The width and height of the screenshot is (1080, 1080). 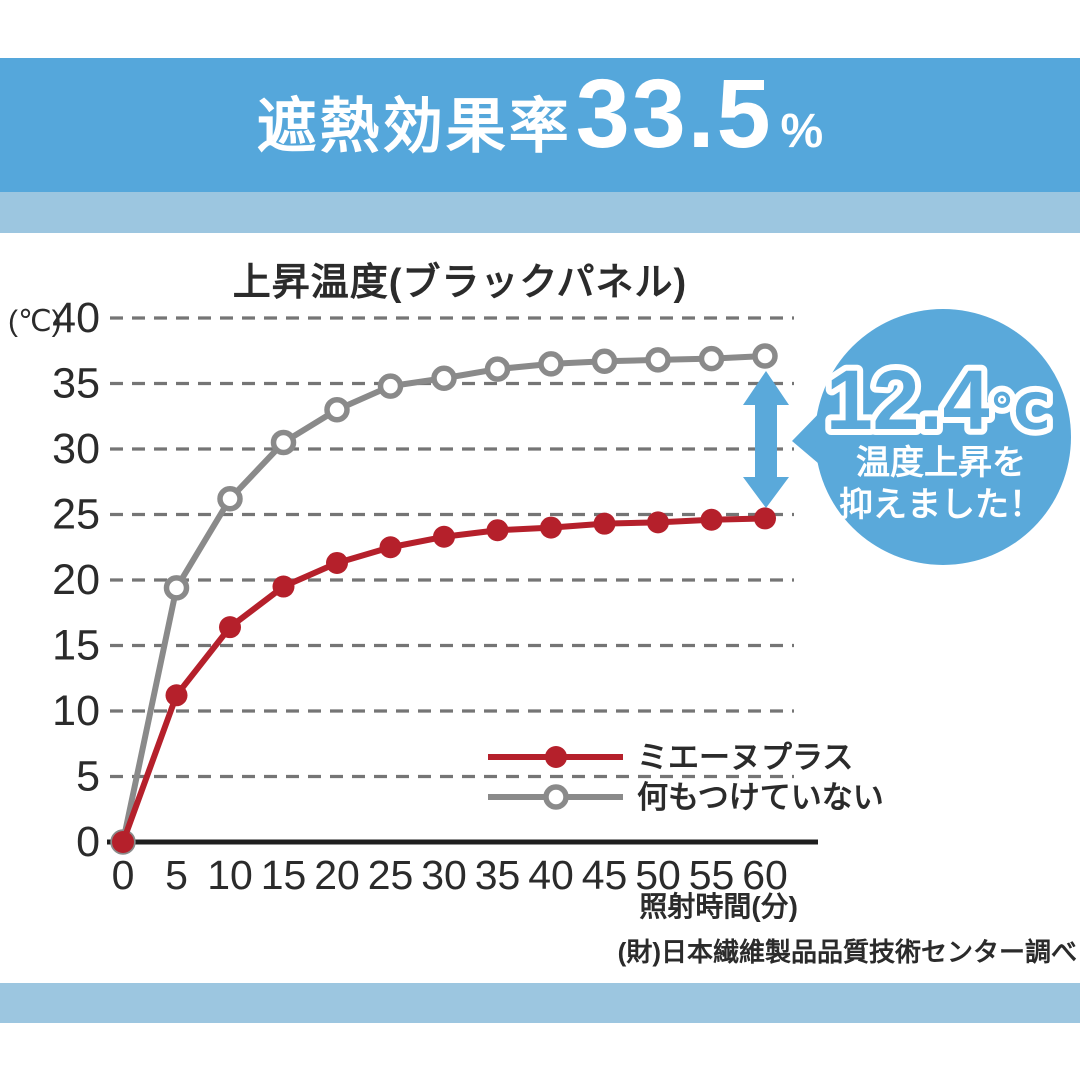 I want to click on light-blue-band-bottom, so click(x=540, y=1003).